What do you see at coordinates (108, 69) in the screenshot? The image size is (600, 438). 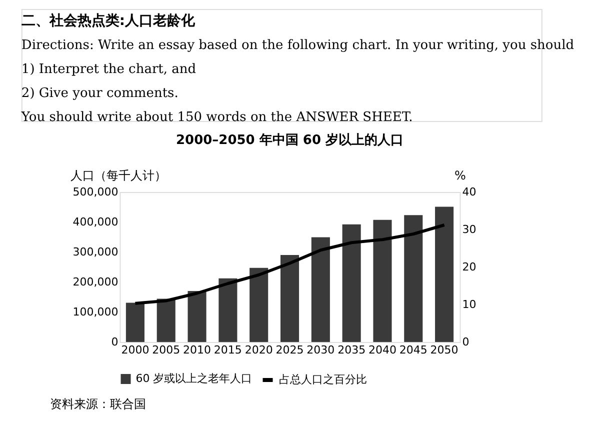 I see `text: 1) Interpret the chart, and` at bounding box center [108, 69].